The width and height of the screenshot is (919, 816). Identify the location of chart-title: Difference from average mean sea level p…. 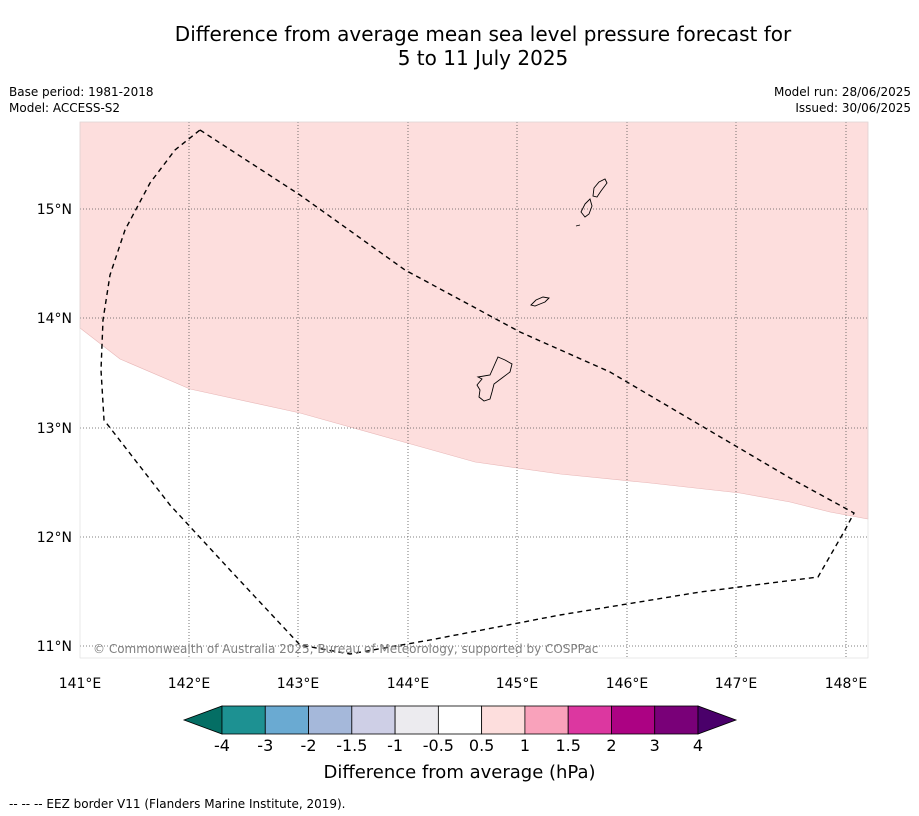
(459, 46).